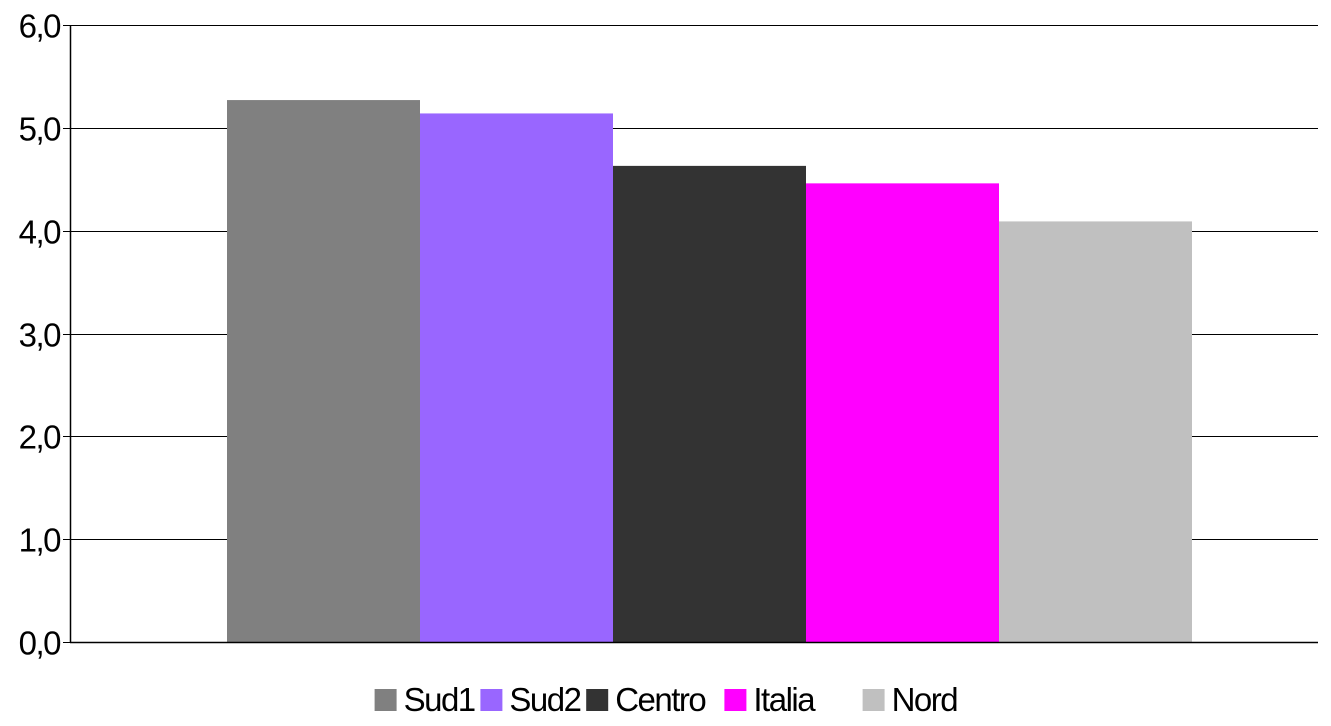  What do you see at coordinates (709, 404) in the screenshot?
I see `bar-centro` at bounding box center [709, 404].